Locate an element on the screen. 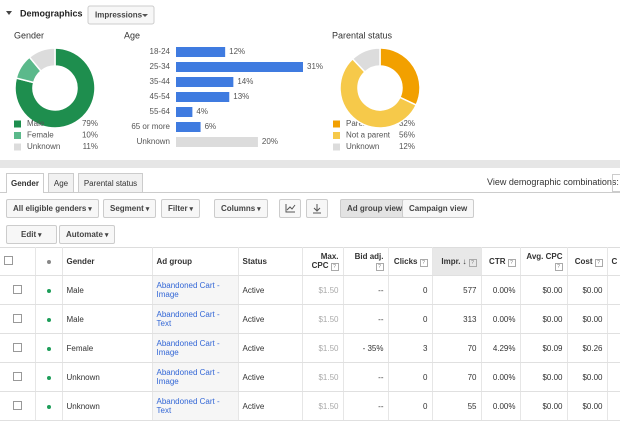  view-button: Ad group view is located at coordinates (375, 208).